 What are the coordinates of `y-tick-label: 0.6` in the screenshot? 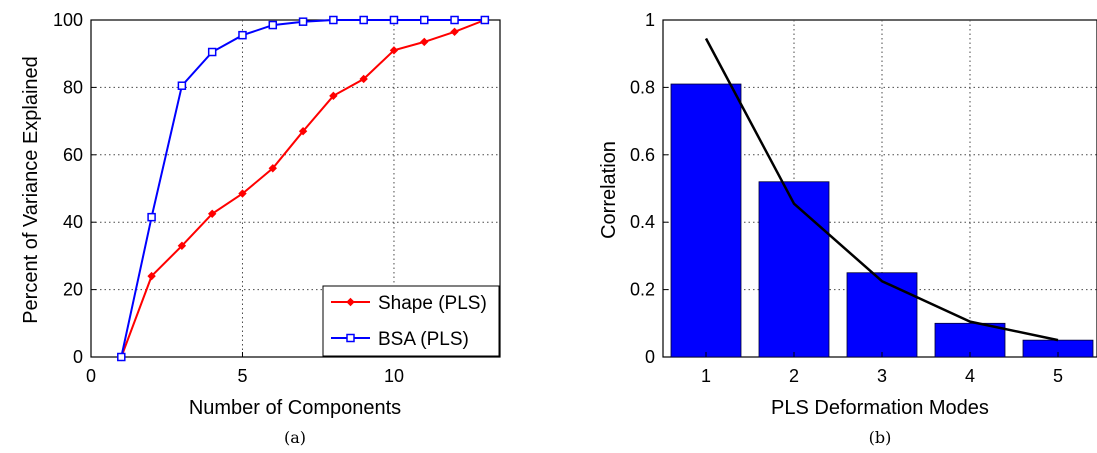 It's located at (642, 155).